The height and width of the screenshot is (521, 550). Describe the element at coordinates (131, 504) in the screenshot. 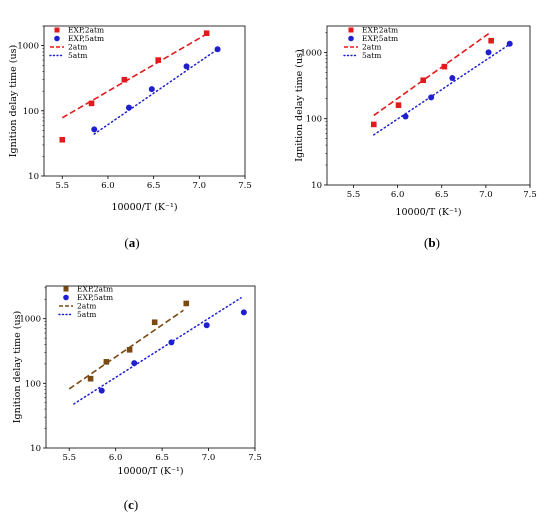

I see `panel-label: (c)` at that location.